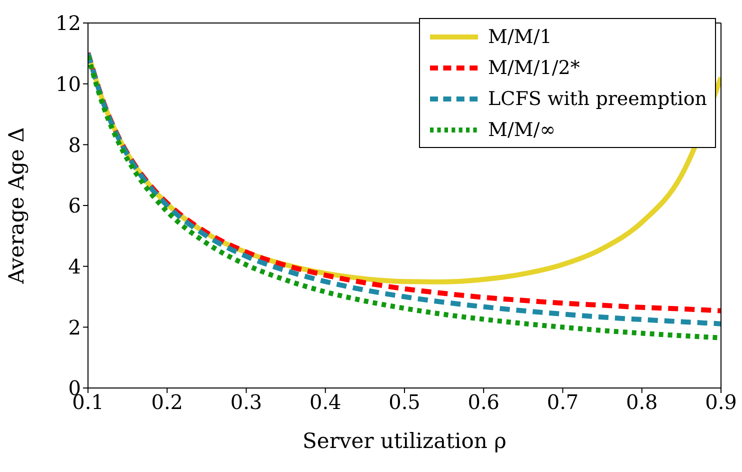 This screenshot has width=742, height=472. I want to click on y-tick-label: 2, so click(74, 327).